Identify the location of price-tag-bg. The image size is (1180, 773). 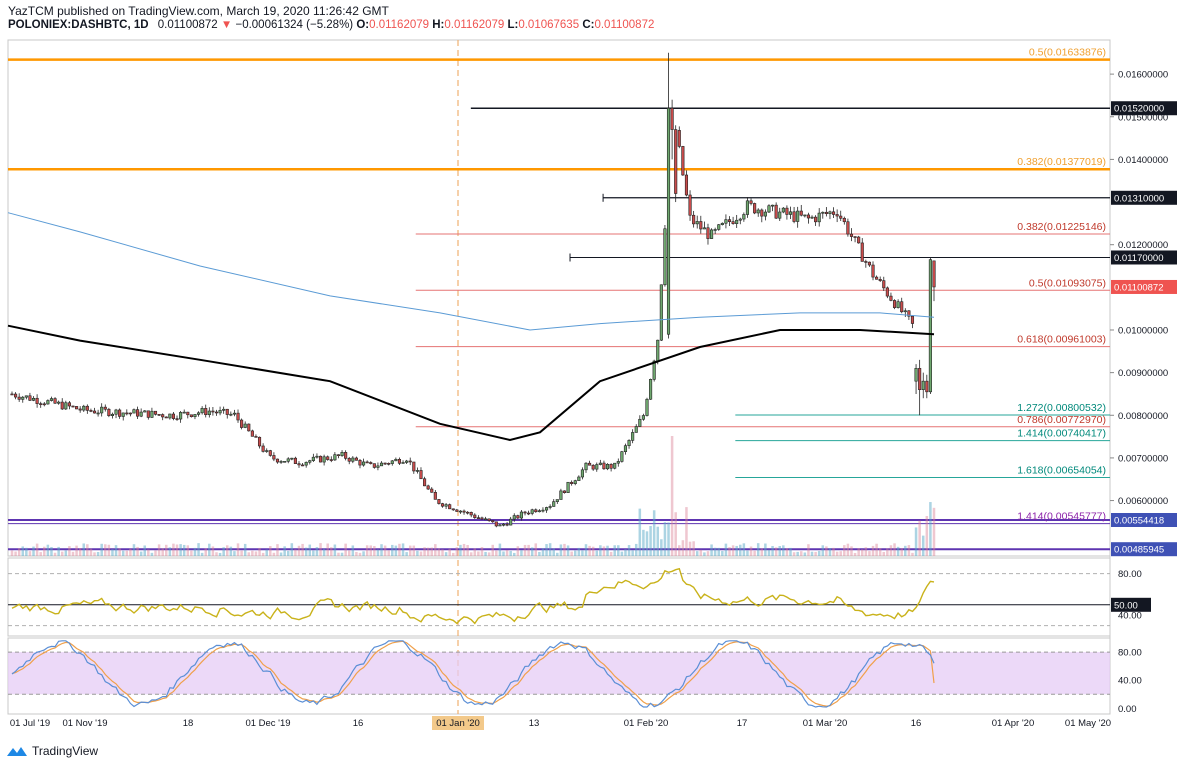
(1144, 286).